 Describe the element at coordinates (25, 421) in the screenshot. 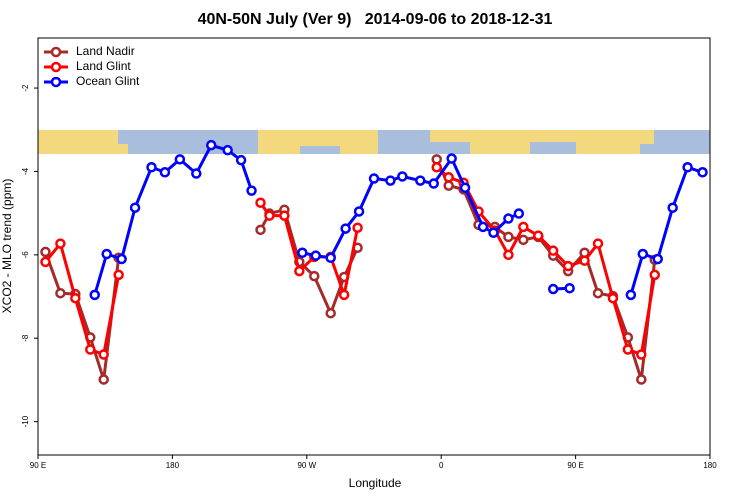

I see `y-tick-label: -10` at that location.